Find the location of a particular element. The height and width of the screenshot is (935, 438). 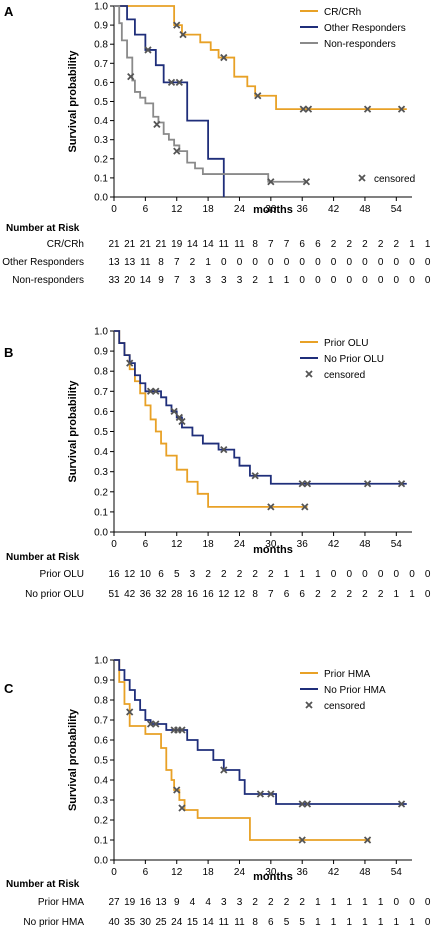

risk-cell: 28 is located at coordinates (177, 594).